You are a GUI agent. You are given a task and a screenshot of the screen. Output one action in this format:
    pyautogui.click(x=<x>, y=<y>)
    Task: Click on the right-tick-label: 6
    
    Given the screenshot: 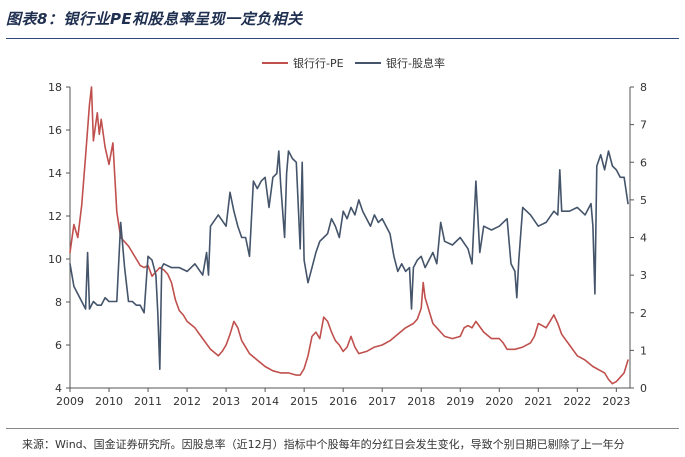 What is the action you would take?
    pyautogui.click(x=643, y=162)
    